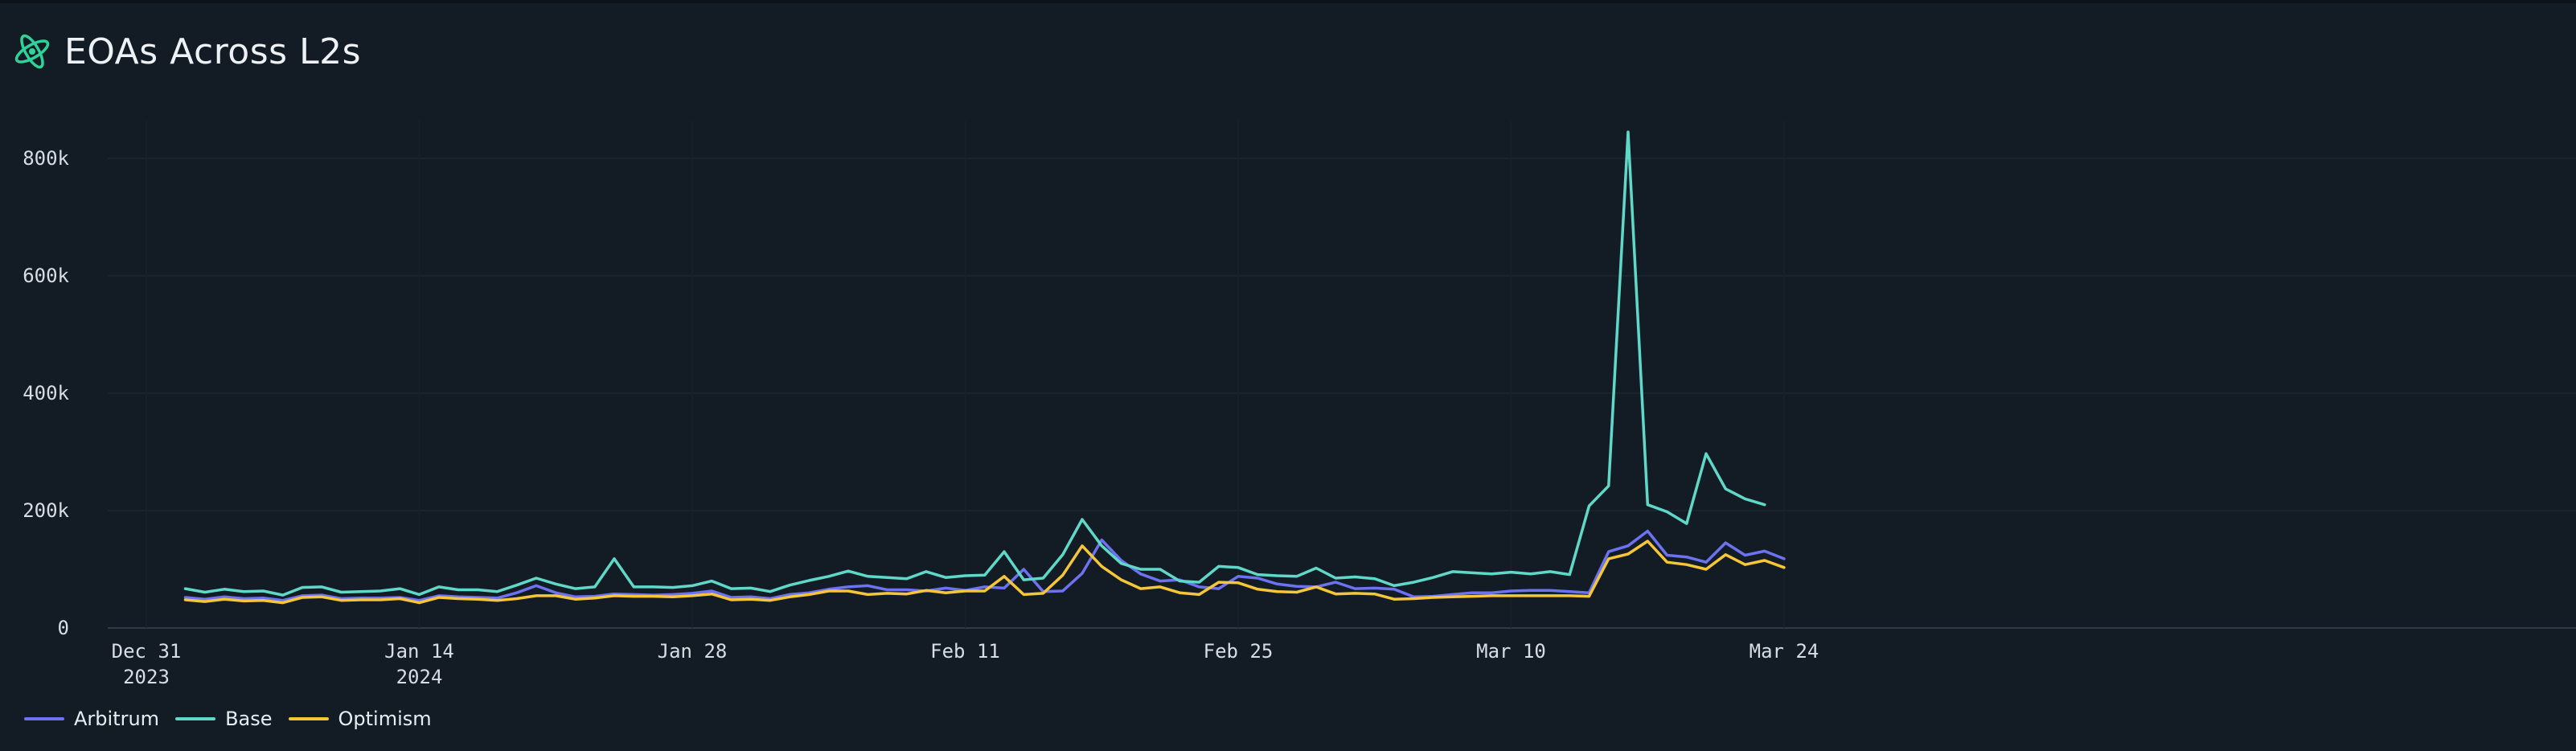 Image resolution: width=2576 pixels, height=751 pixels. What do you see at coordinates (212, 51) in the screenshot?
I see `chart-title: EOAs Across L2s` at bounding box center [212, 51].